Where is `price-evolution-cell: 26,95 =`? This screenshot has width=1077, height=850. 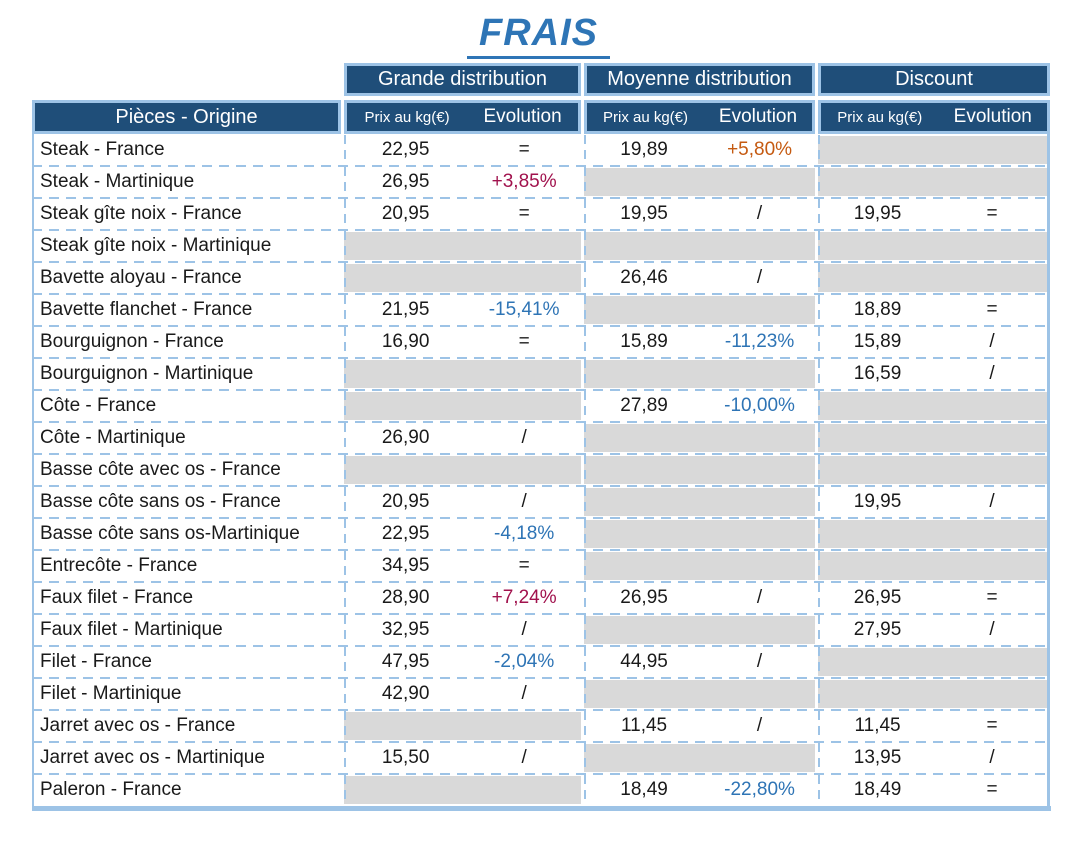 price-evolution-cell: 26,95 = is located at coordinates (934, 598).